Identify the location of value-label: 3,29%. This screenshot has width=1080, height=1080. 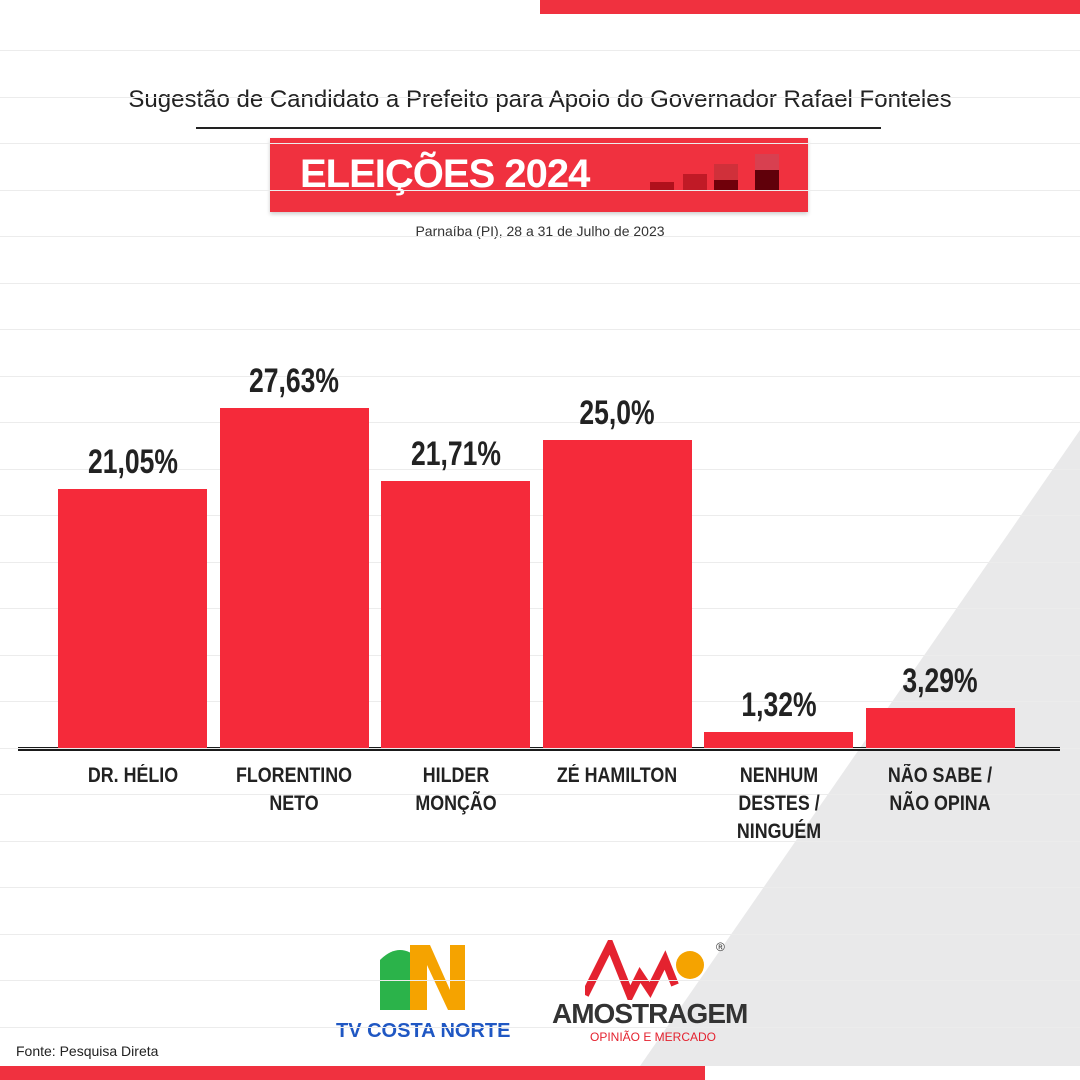
(940, 680).